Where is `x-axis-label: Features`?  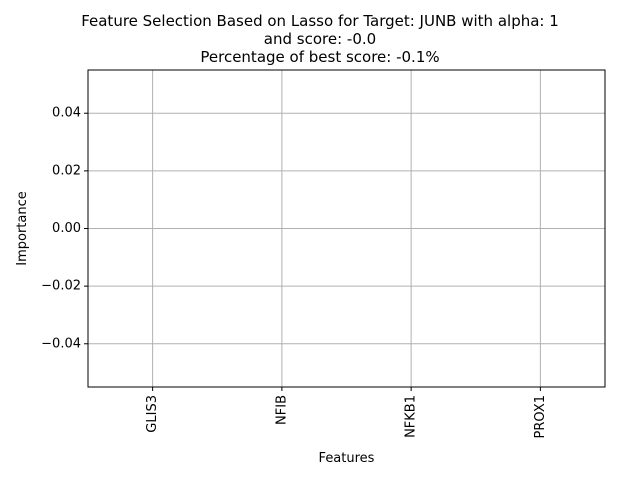
x-axis-label: Features is located at coordinates (347, 458).